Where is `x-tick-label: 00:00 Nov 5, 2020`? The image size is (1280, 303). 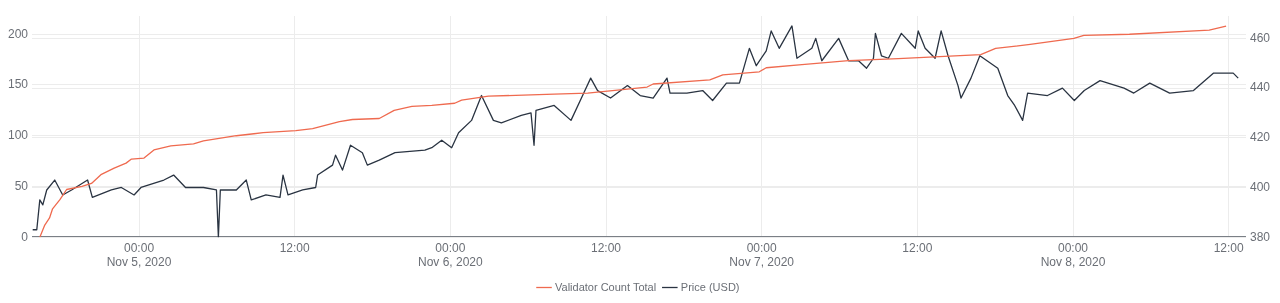
x-tick-label: 00:00 Nov 5, 2020 is located at coordinates (139, 255).